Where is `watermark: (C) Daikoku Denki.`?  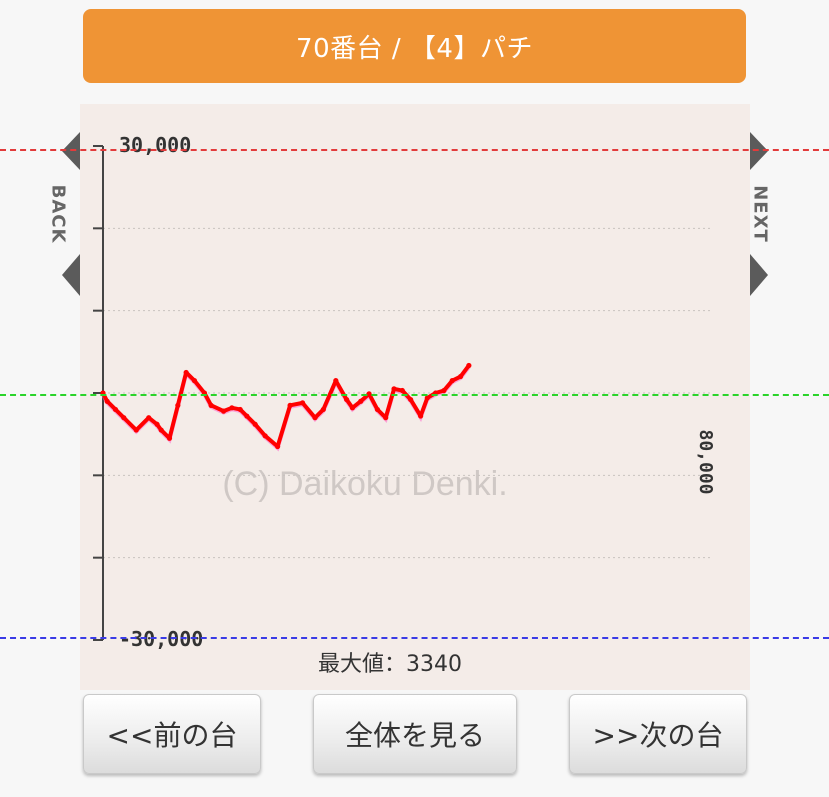
watermark: (C) Daikoku Denki. is located at coordinates (364, 484).